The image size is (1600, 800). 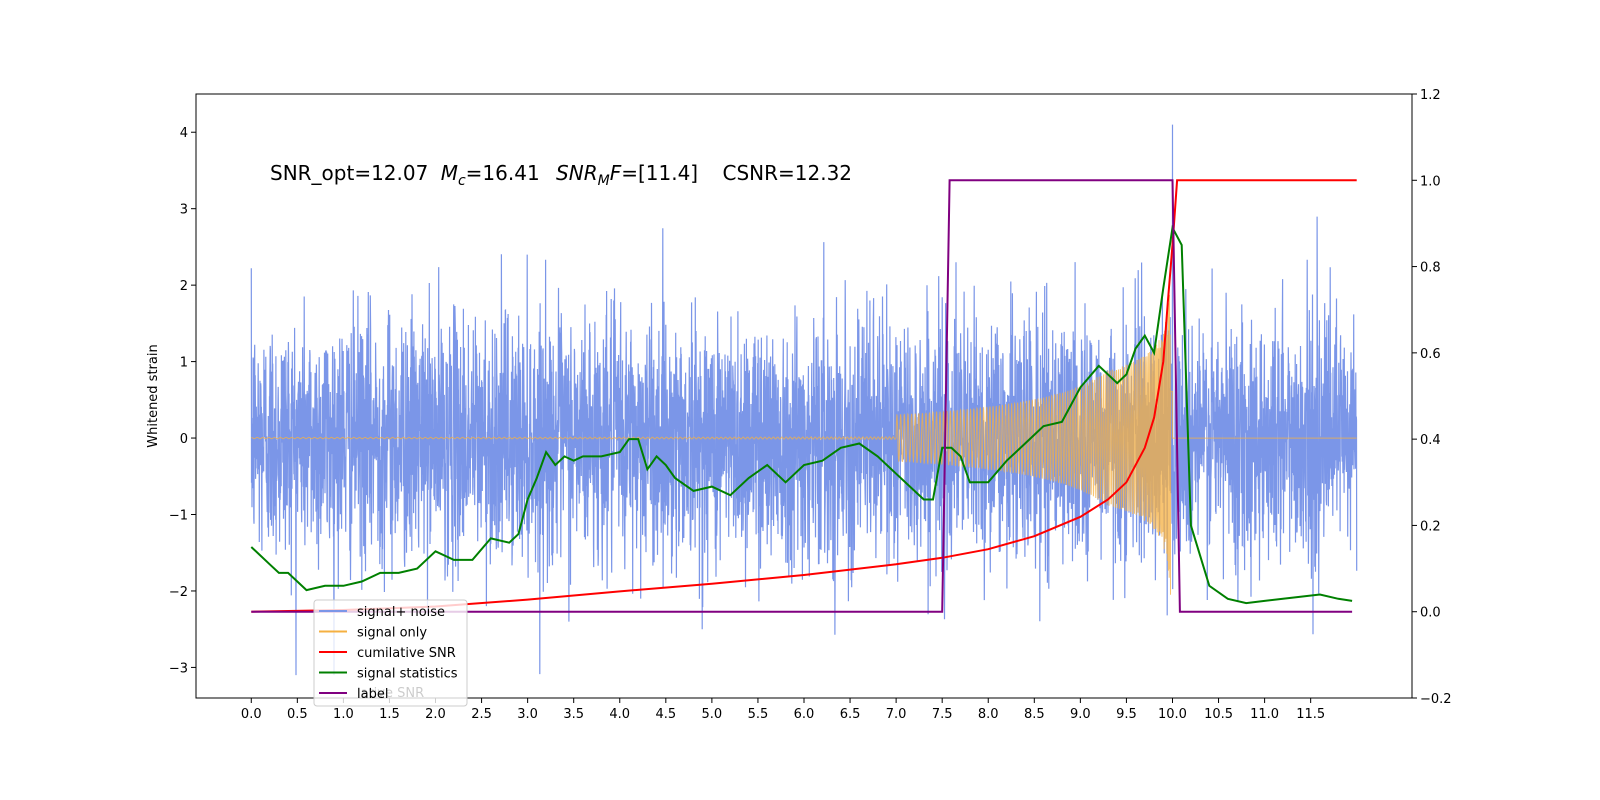 I want to click on y2-tick-label: 0.6, so click(x=1430, y=354).